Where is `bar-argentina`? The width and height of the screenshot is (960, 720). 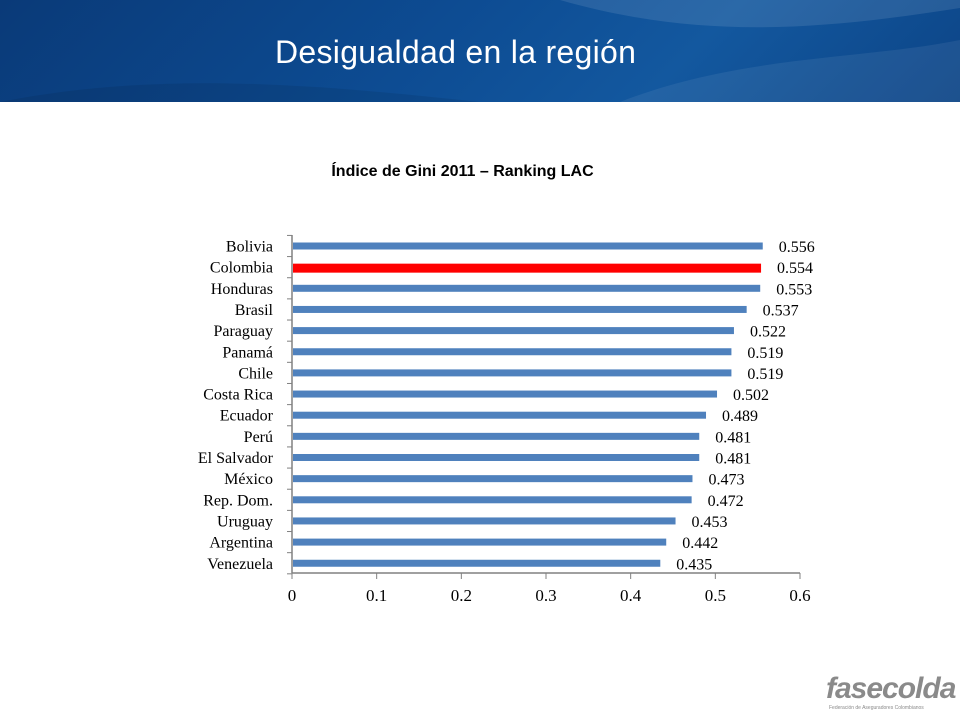 bar-argentina is located at coordinates (480, 542).